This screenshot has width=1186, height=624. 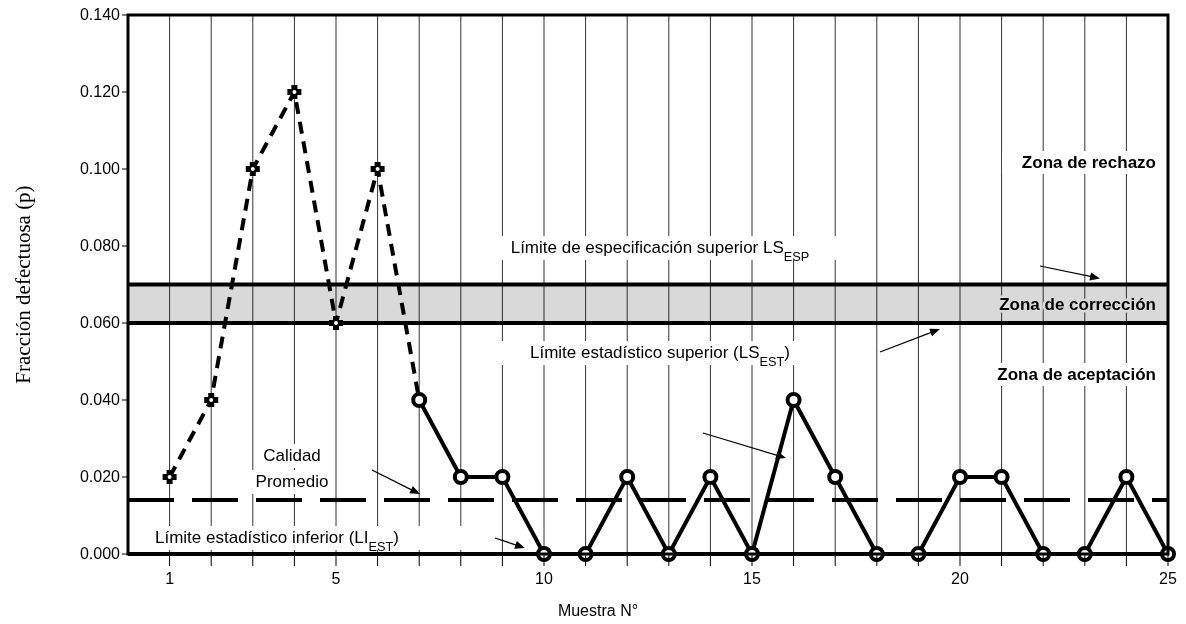 What do you see at coordinates (292, 468) in the screenshot?
I see `ref-line-label: Calidad Promedio` at bounding box center [292, 468].